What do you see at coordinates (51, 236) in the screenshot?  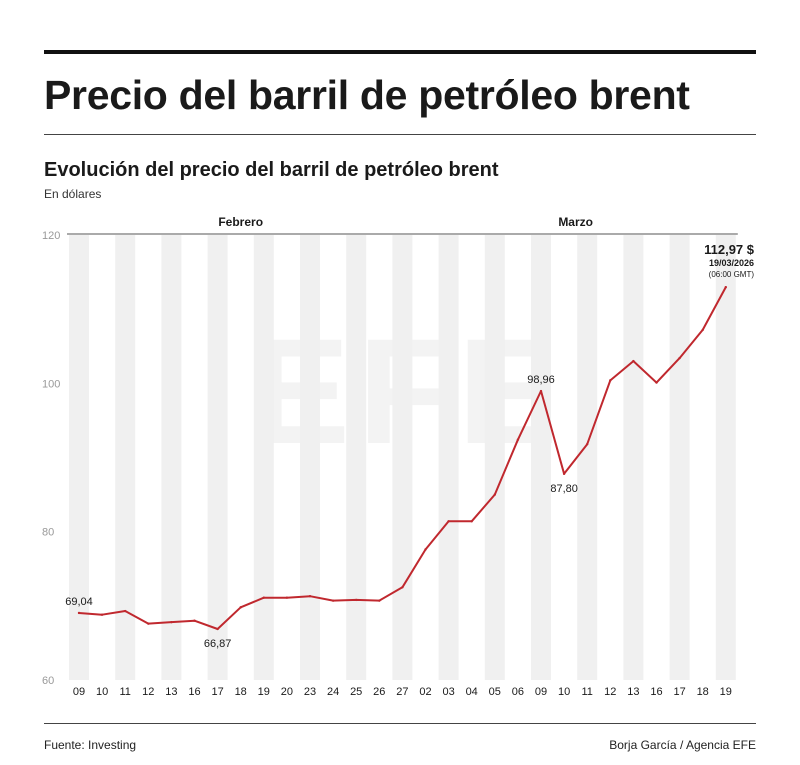 I see `y-tick-label: 120` at bounding box center [51, 236].